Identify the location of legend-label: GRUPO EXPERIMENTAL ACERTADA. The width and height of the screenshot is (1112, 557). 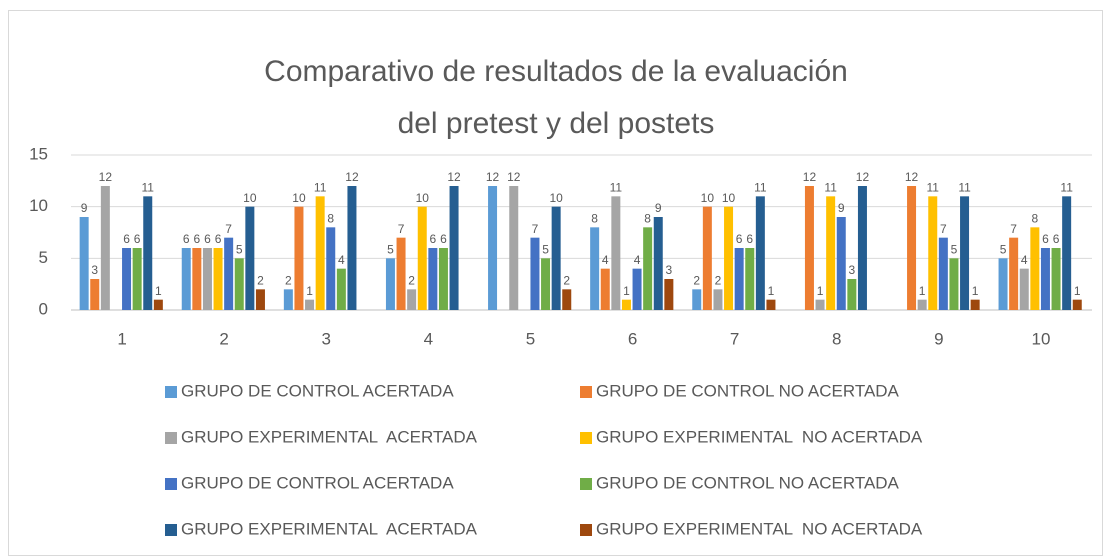
(329, 528).